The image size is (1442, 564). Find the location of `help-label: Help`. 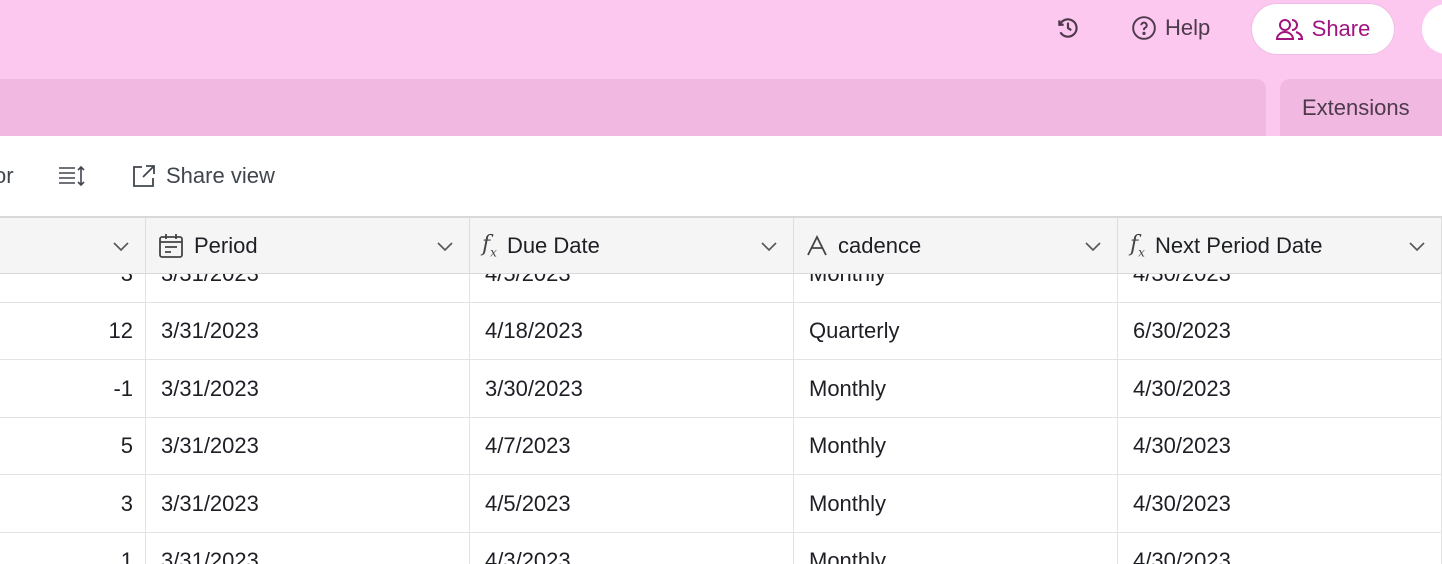

help-label: Help is located at coordinates (1187, 28).